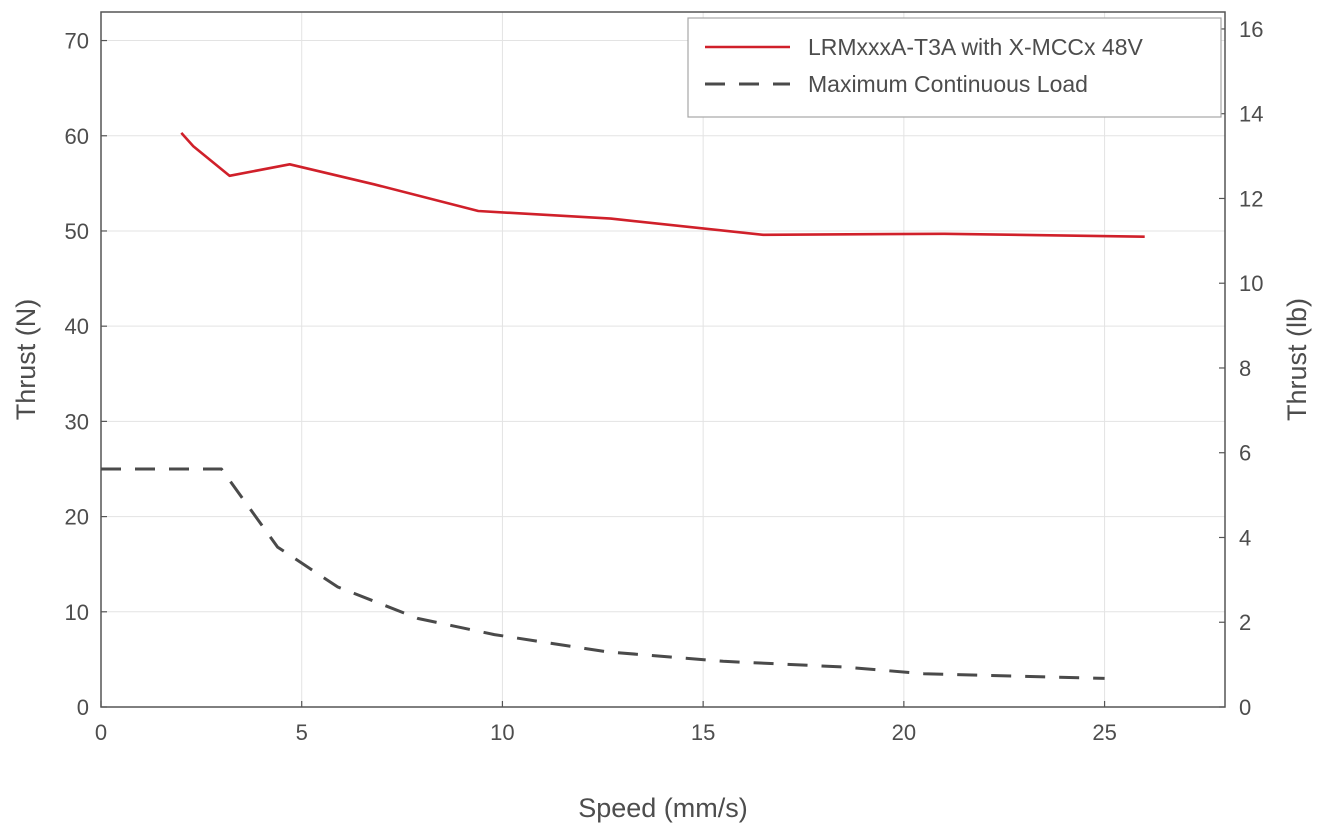  What do you see at coordinates (976, 47) in the screenshot?
I see `legend-label-series-1: LRMxxxA-T3A with X-MCCx 48V` at bounding box center [976, 47].